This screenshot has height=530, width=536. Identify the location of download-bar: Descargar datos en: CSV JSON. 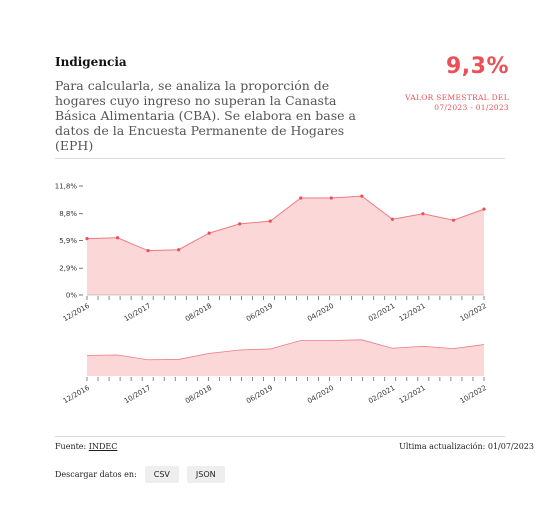
(140, 474).